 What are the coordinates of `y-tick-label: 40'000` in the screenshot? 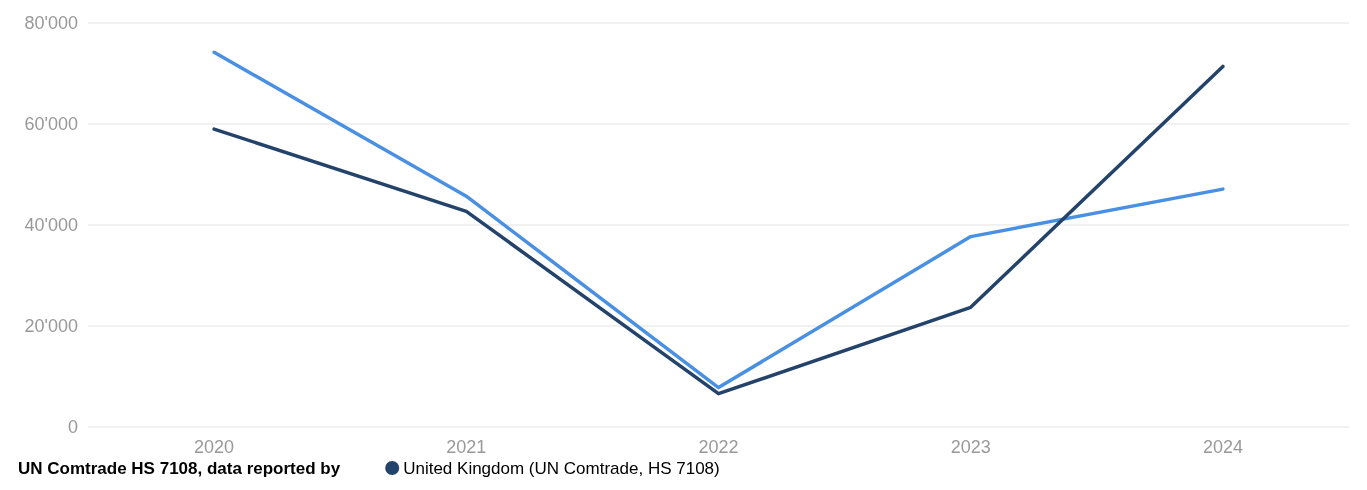 It's located at (51, 225).